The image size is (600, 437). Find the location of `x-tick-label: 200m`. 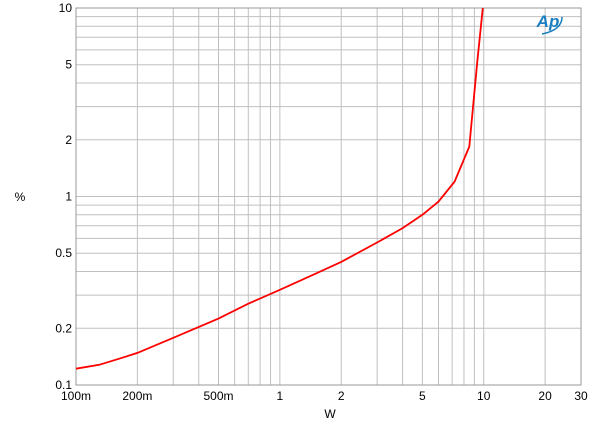

x-tick-label: 200m is located at coordinates (137, 396).